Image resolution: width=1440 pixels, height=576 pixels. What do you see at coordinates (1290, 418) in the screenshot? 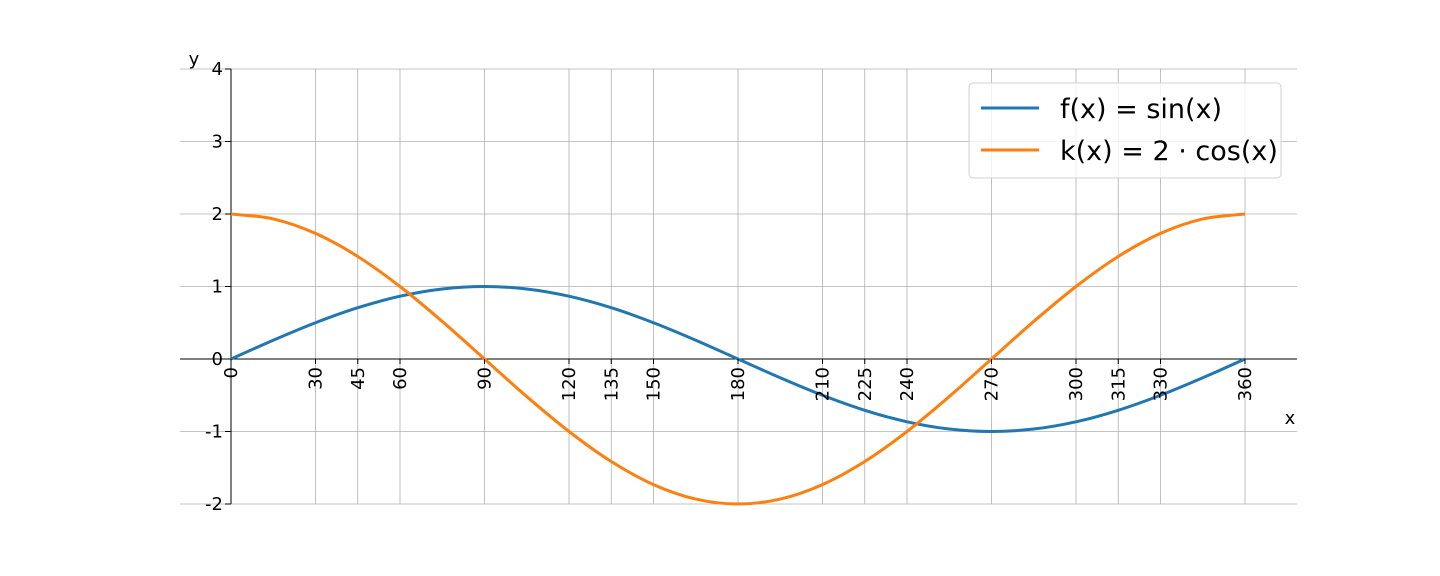
I see `x-axis-label: x` at bounding box center [1290, 418].